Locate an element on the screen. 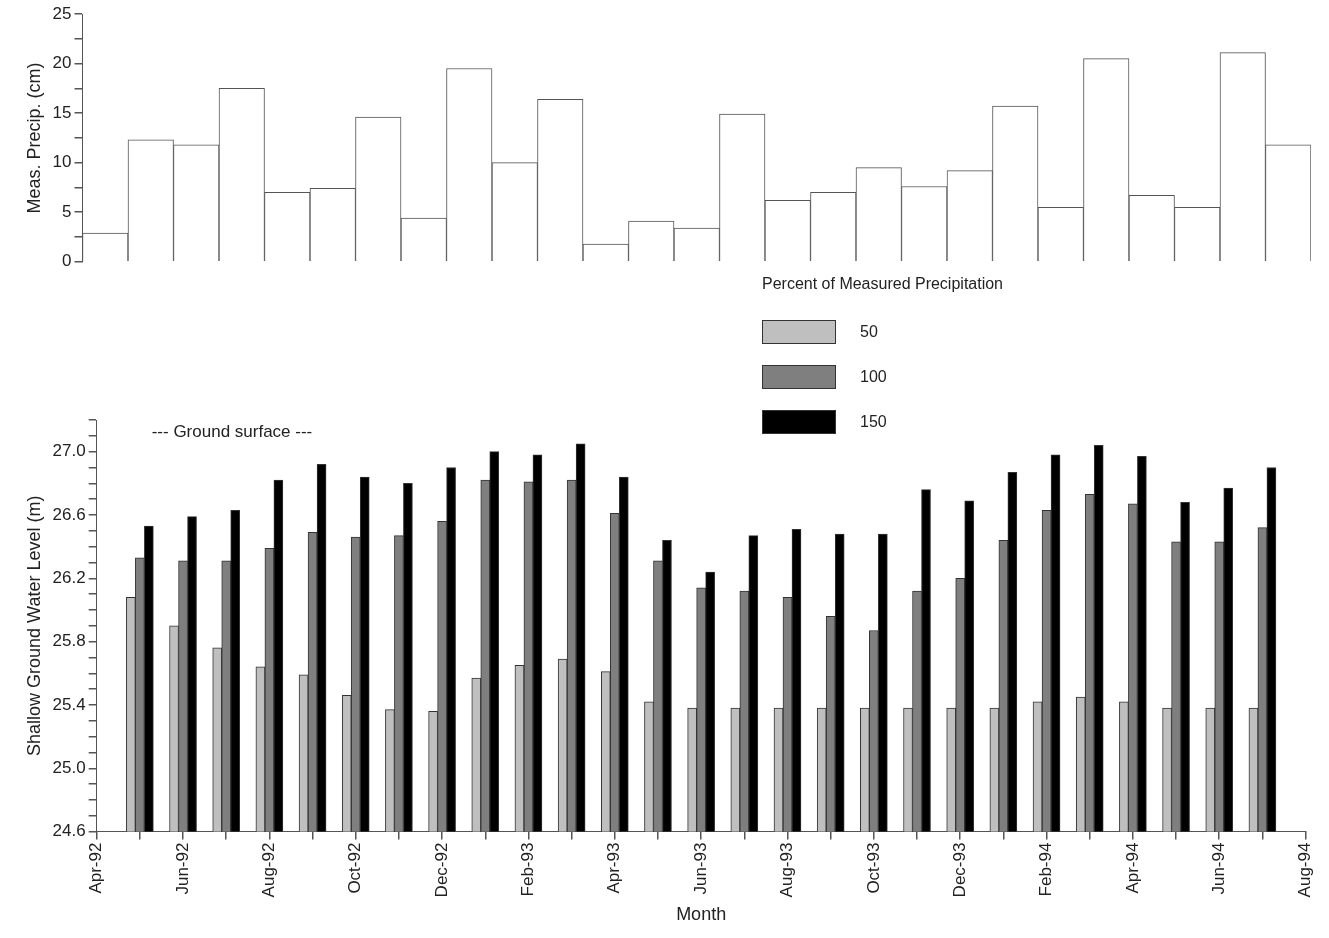 The width and height of the screenshot is (1329, 938). legend-label: 50 is located at coordinates (869, 331).